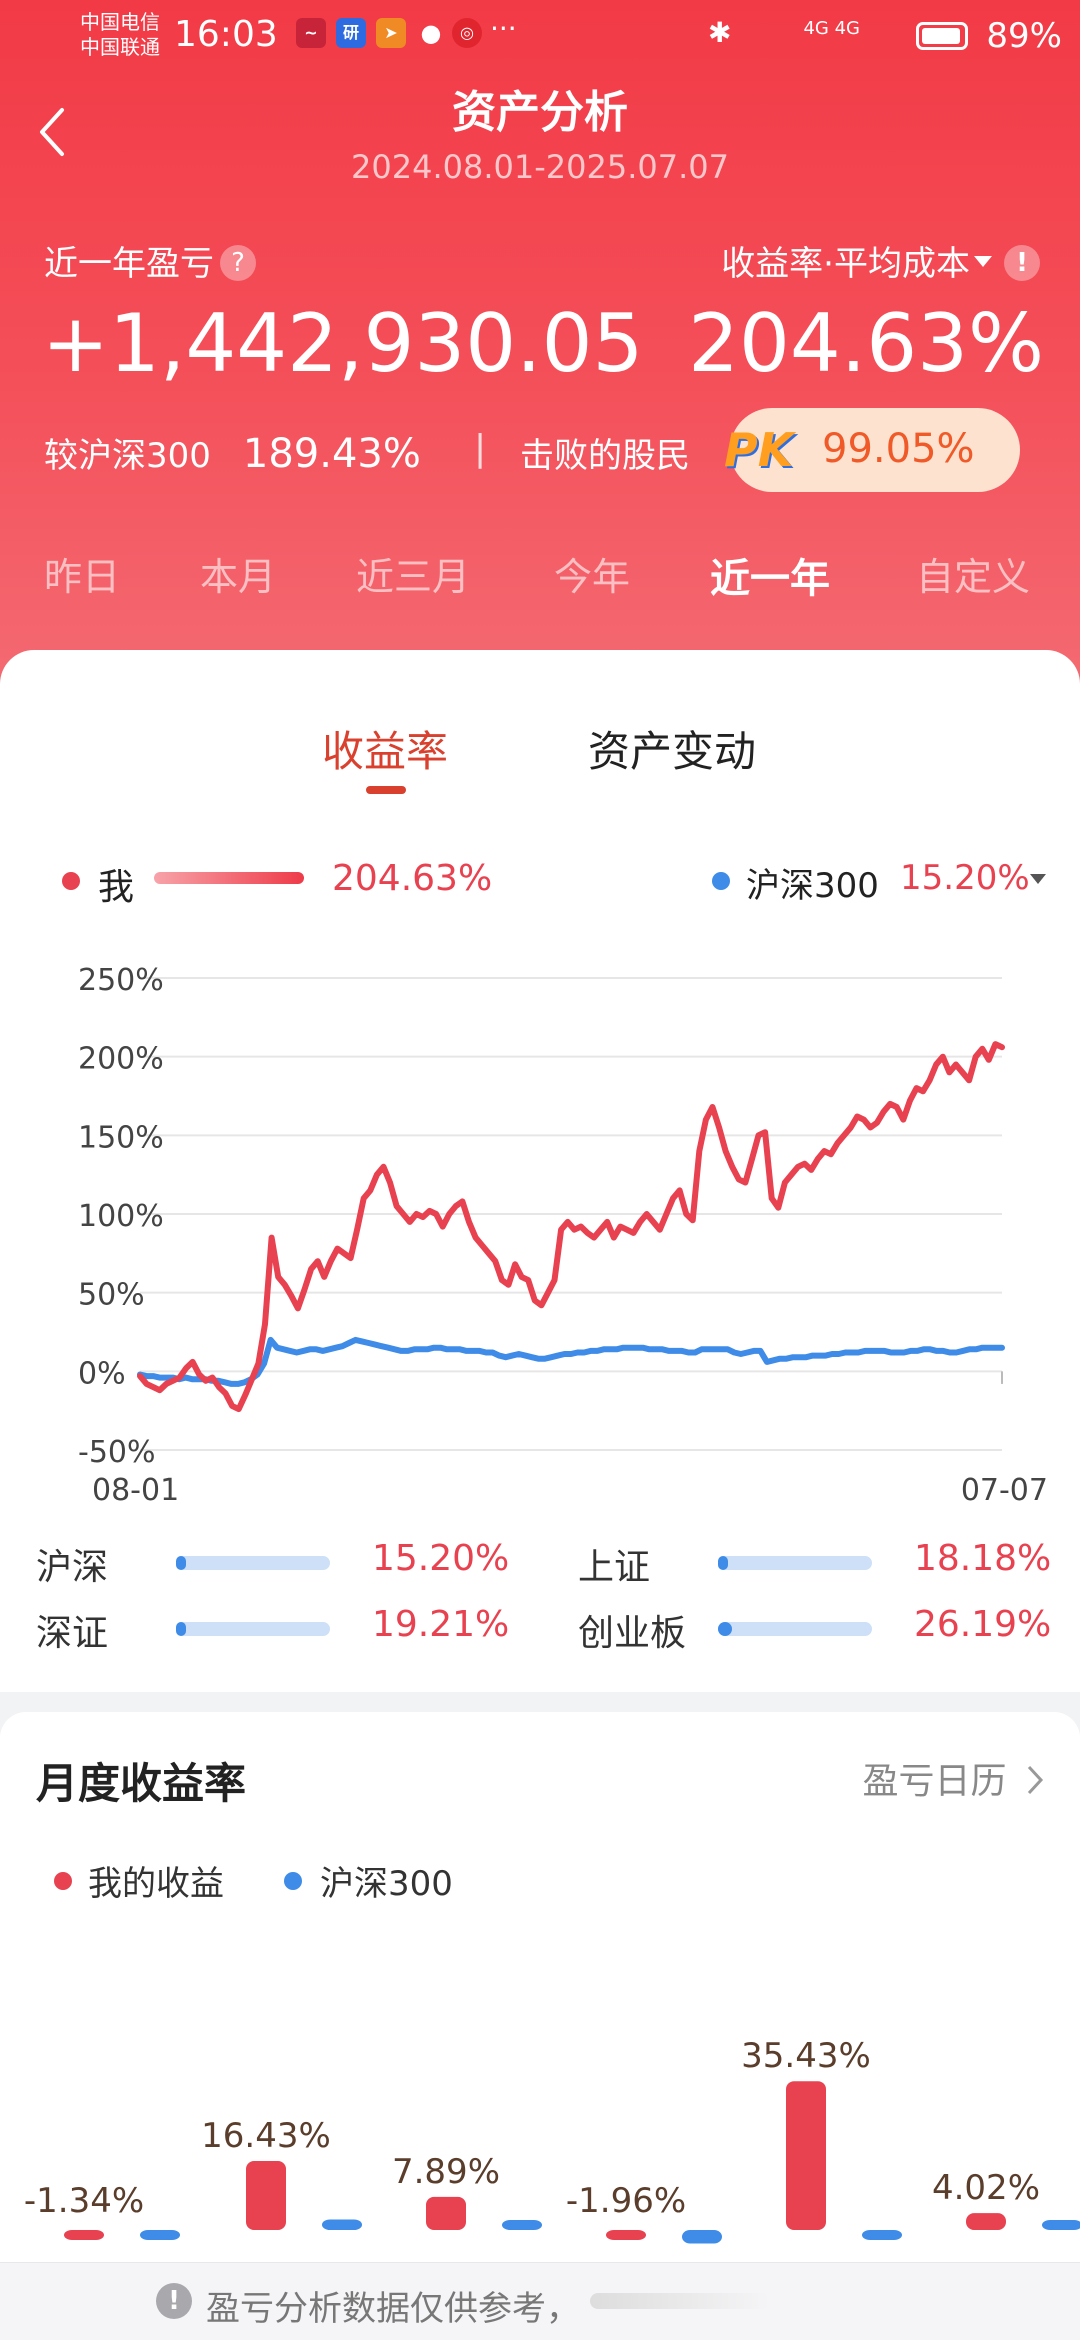 Image resolution: width=1080 pixels, height=2340 pixels. I want to click on pnl-label: 近一年盈亏, so click(129, 264).